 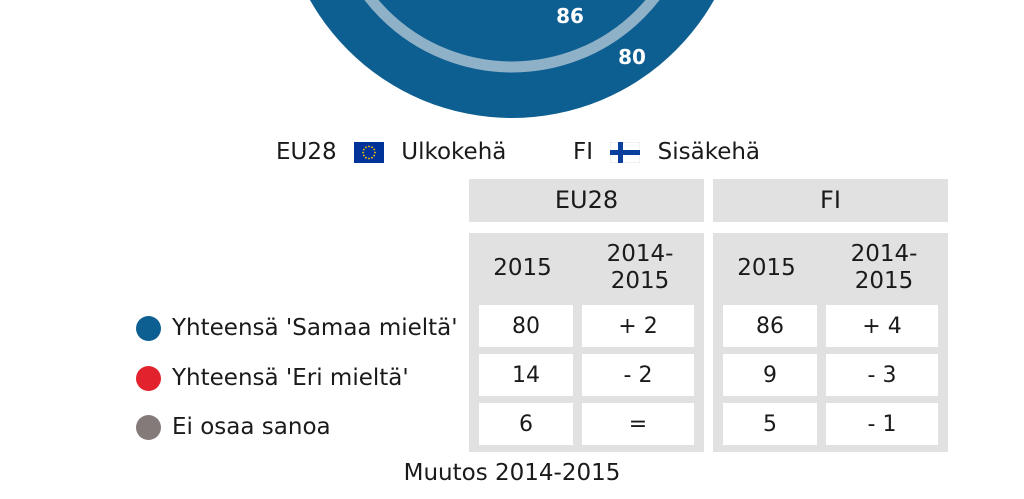 What do you see at coordinates (770, 375) in the screenshot?
I see `cell-fi-2015-disagree: 9` at bounding box center [770, 375].